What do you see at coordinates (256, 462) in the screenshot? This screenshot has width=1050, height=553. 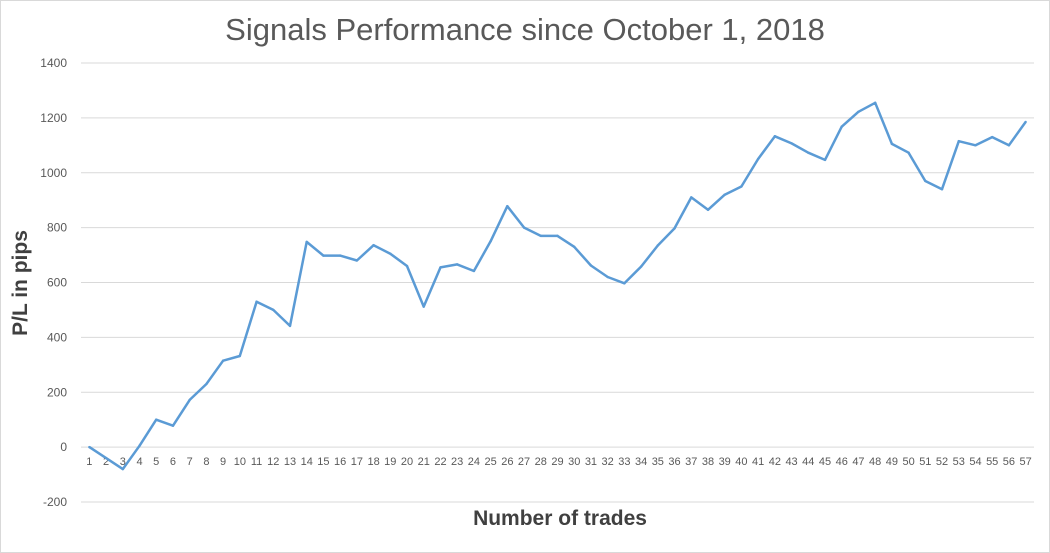 I see `x-tick-label: 11` at bounding box center [256, 462].